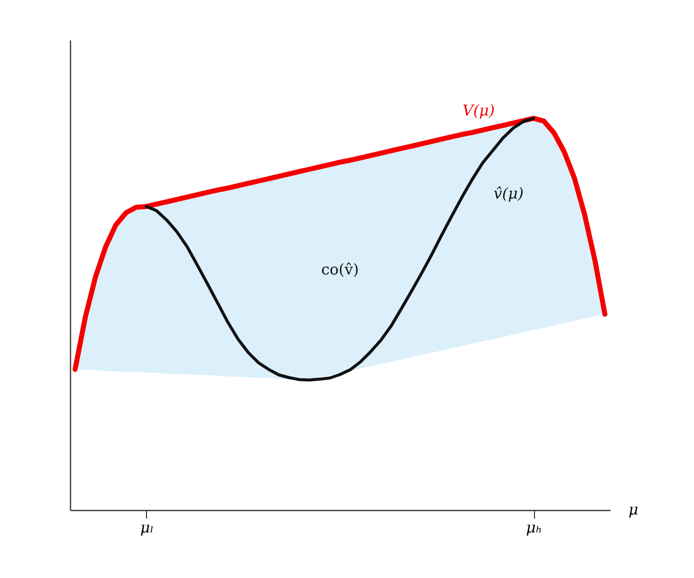 Image resolution: width=694 pixels, height=578 pixels. Describe the element at coordinates (534, 527) in the screenshot. I see `x-tick-label: μₕ` at that location.